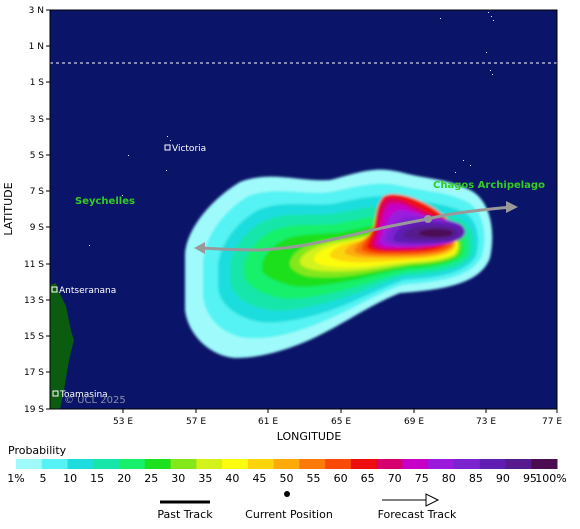 Image resolution: width=580 pixels, height=529 pixels. Describe the element at coordinates (268, 422) in the screenshot. I see `lon-tick-label: 61 E` at that location.